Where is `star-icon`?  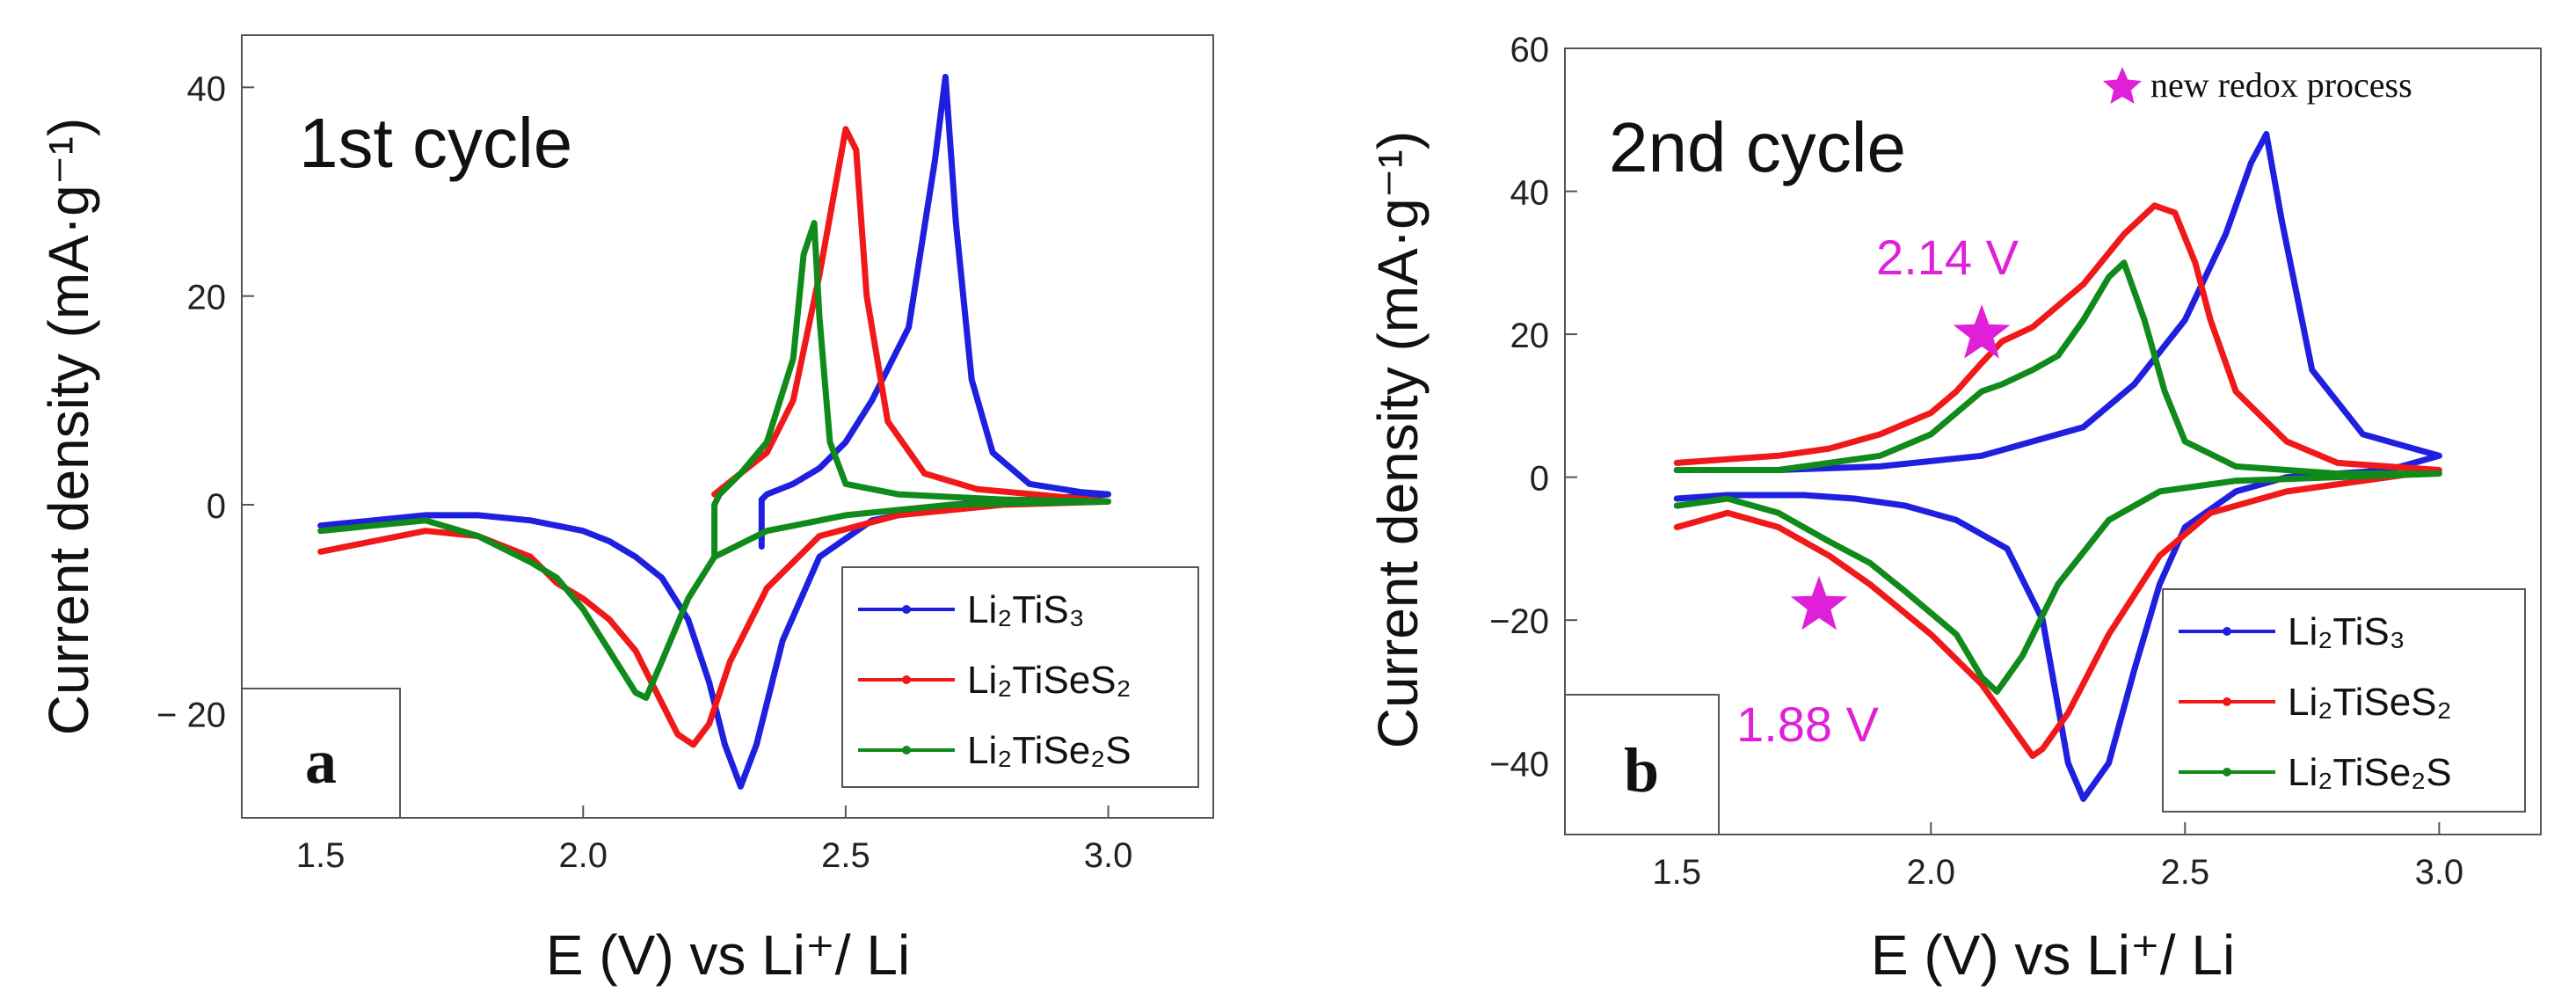 star-icon is located at coordinates (2122, 85).